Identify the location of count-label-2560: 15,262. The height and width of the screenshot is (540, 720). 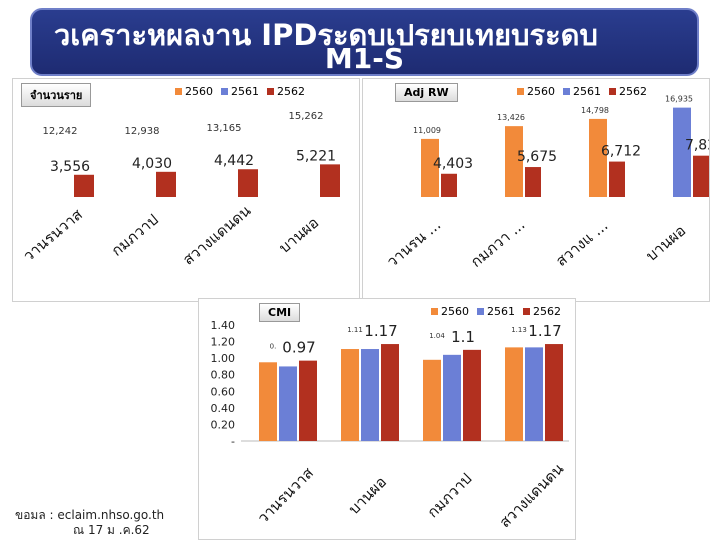
(306, 116).